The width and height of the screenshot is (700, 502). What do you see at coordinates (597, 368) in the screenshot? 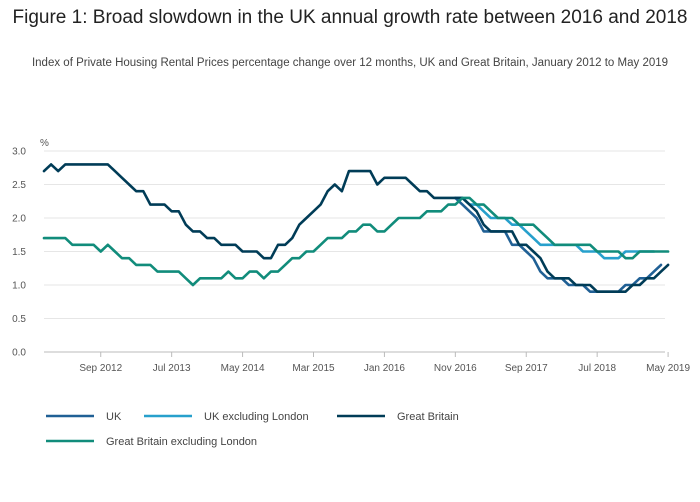
I see `x-tick-label: Jul 2018` at bounding box center [597, 368].